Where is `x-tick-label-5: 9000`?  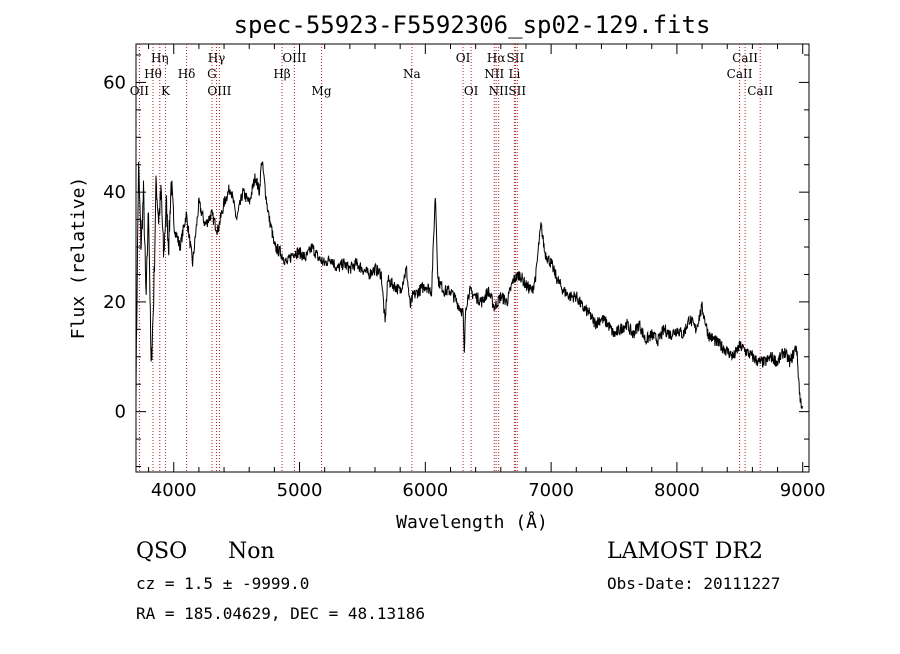 x-tick-label-5: 9000 is located at coordinates (803, 490).